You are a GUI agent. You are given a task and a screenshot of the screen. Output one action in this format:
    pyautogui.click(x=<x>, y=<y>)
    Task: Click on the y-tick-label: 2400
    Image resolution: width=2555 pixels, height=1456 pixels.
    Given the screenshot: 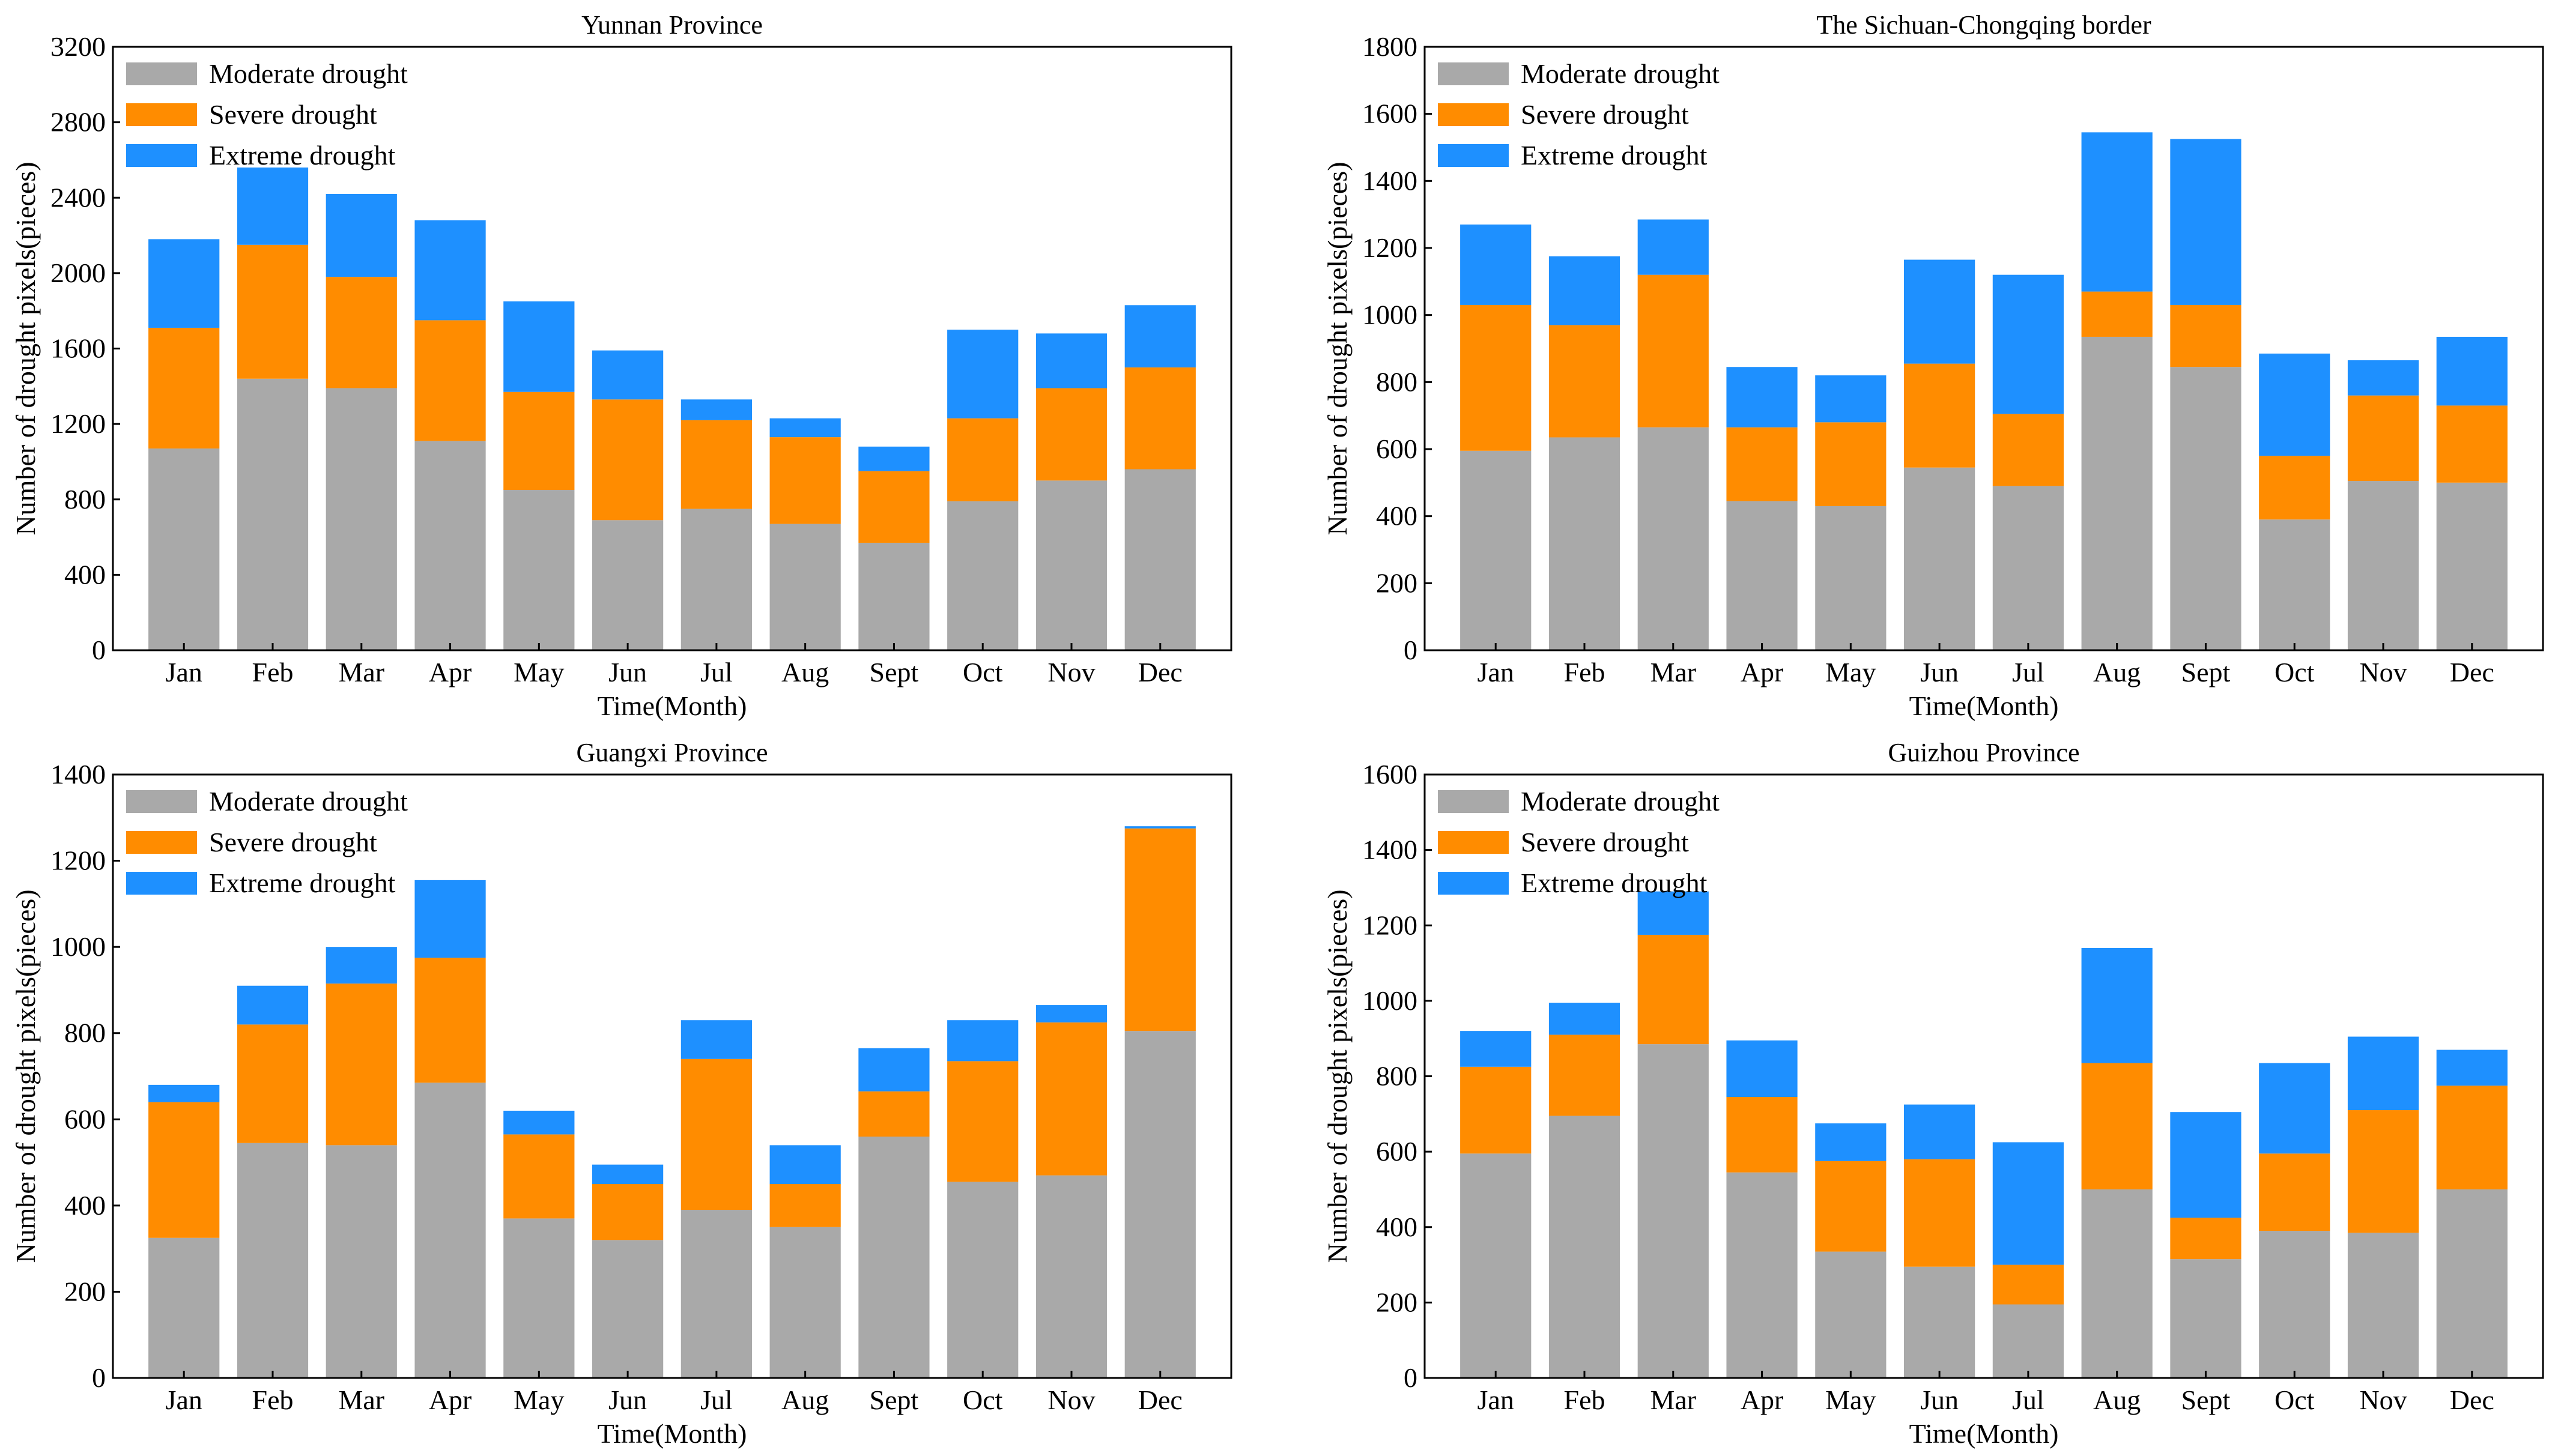 What is the action you would take?
    pyautogui.click(x=78, y=197)
    